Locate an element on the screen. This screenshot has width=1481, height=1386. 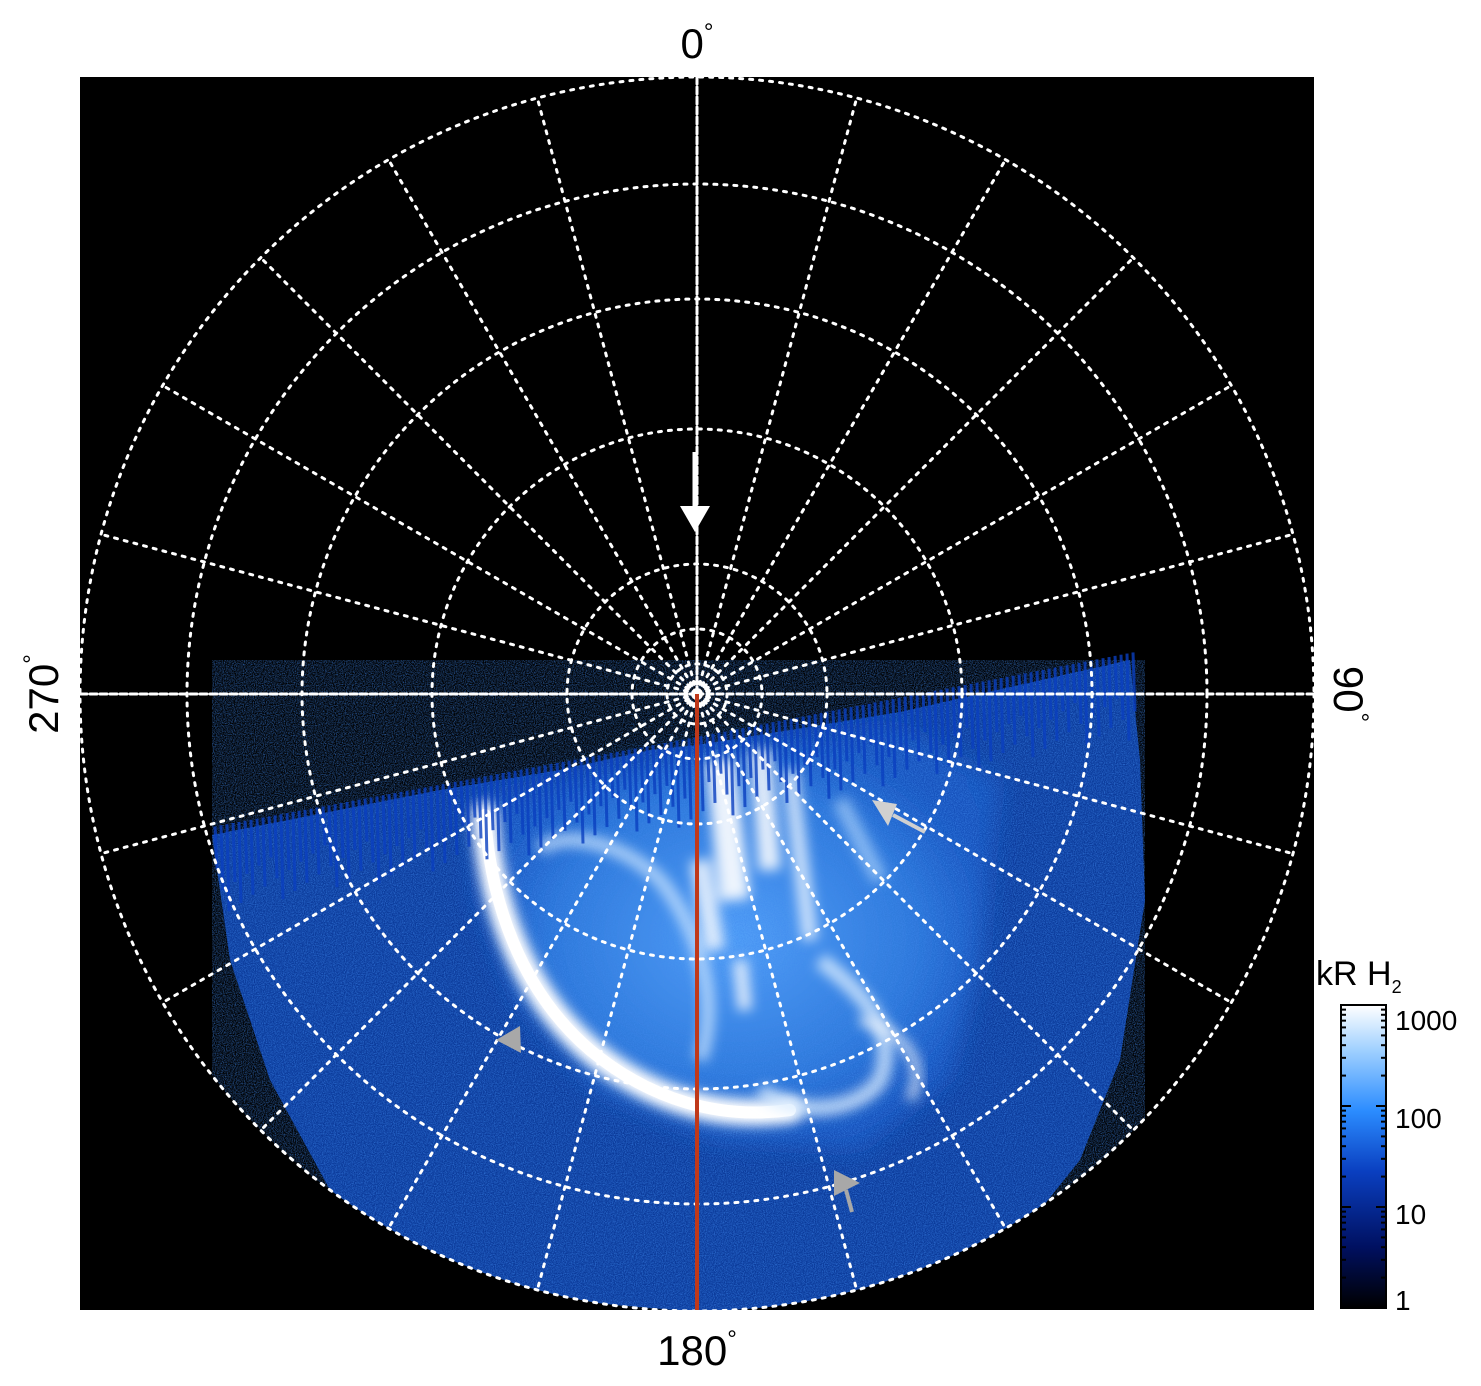
white-arrow-icon is located at coordinates (695, 492).